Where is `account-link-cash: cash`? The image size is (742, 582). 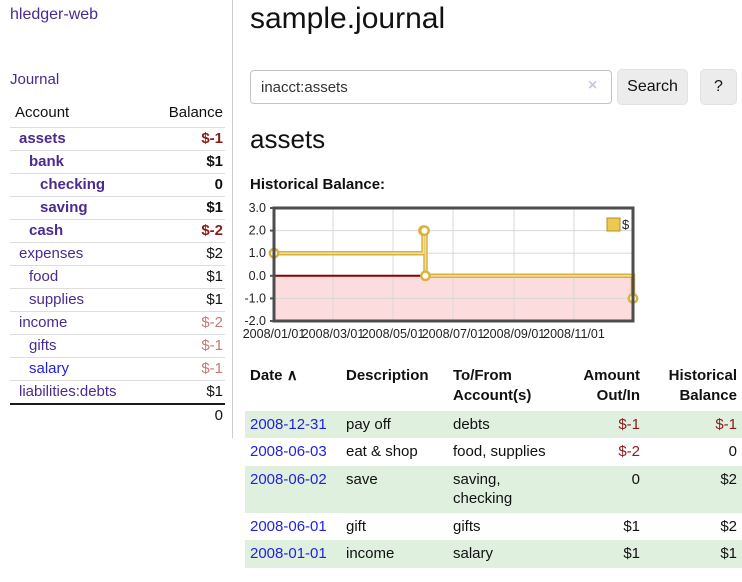
account-link-cash: cash is located at coordinates (46, 230).